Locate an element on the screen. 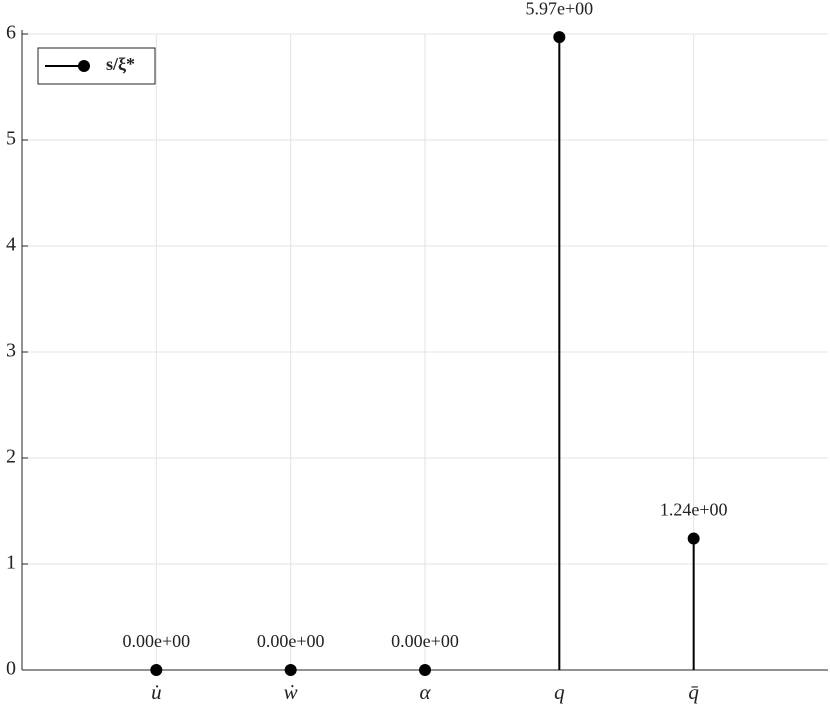  y-tick-label: 4 is located at coordinates (11, 245).